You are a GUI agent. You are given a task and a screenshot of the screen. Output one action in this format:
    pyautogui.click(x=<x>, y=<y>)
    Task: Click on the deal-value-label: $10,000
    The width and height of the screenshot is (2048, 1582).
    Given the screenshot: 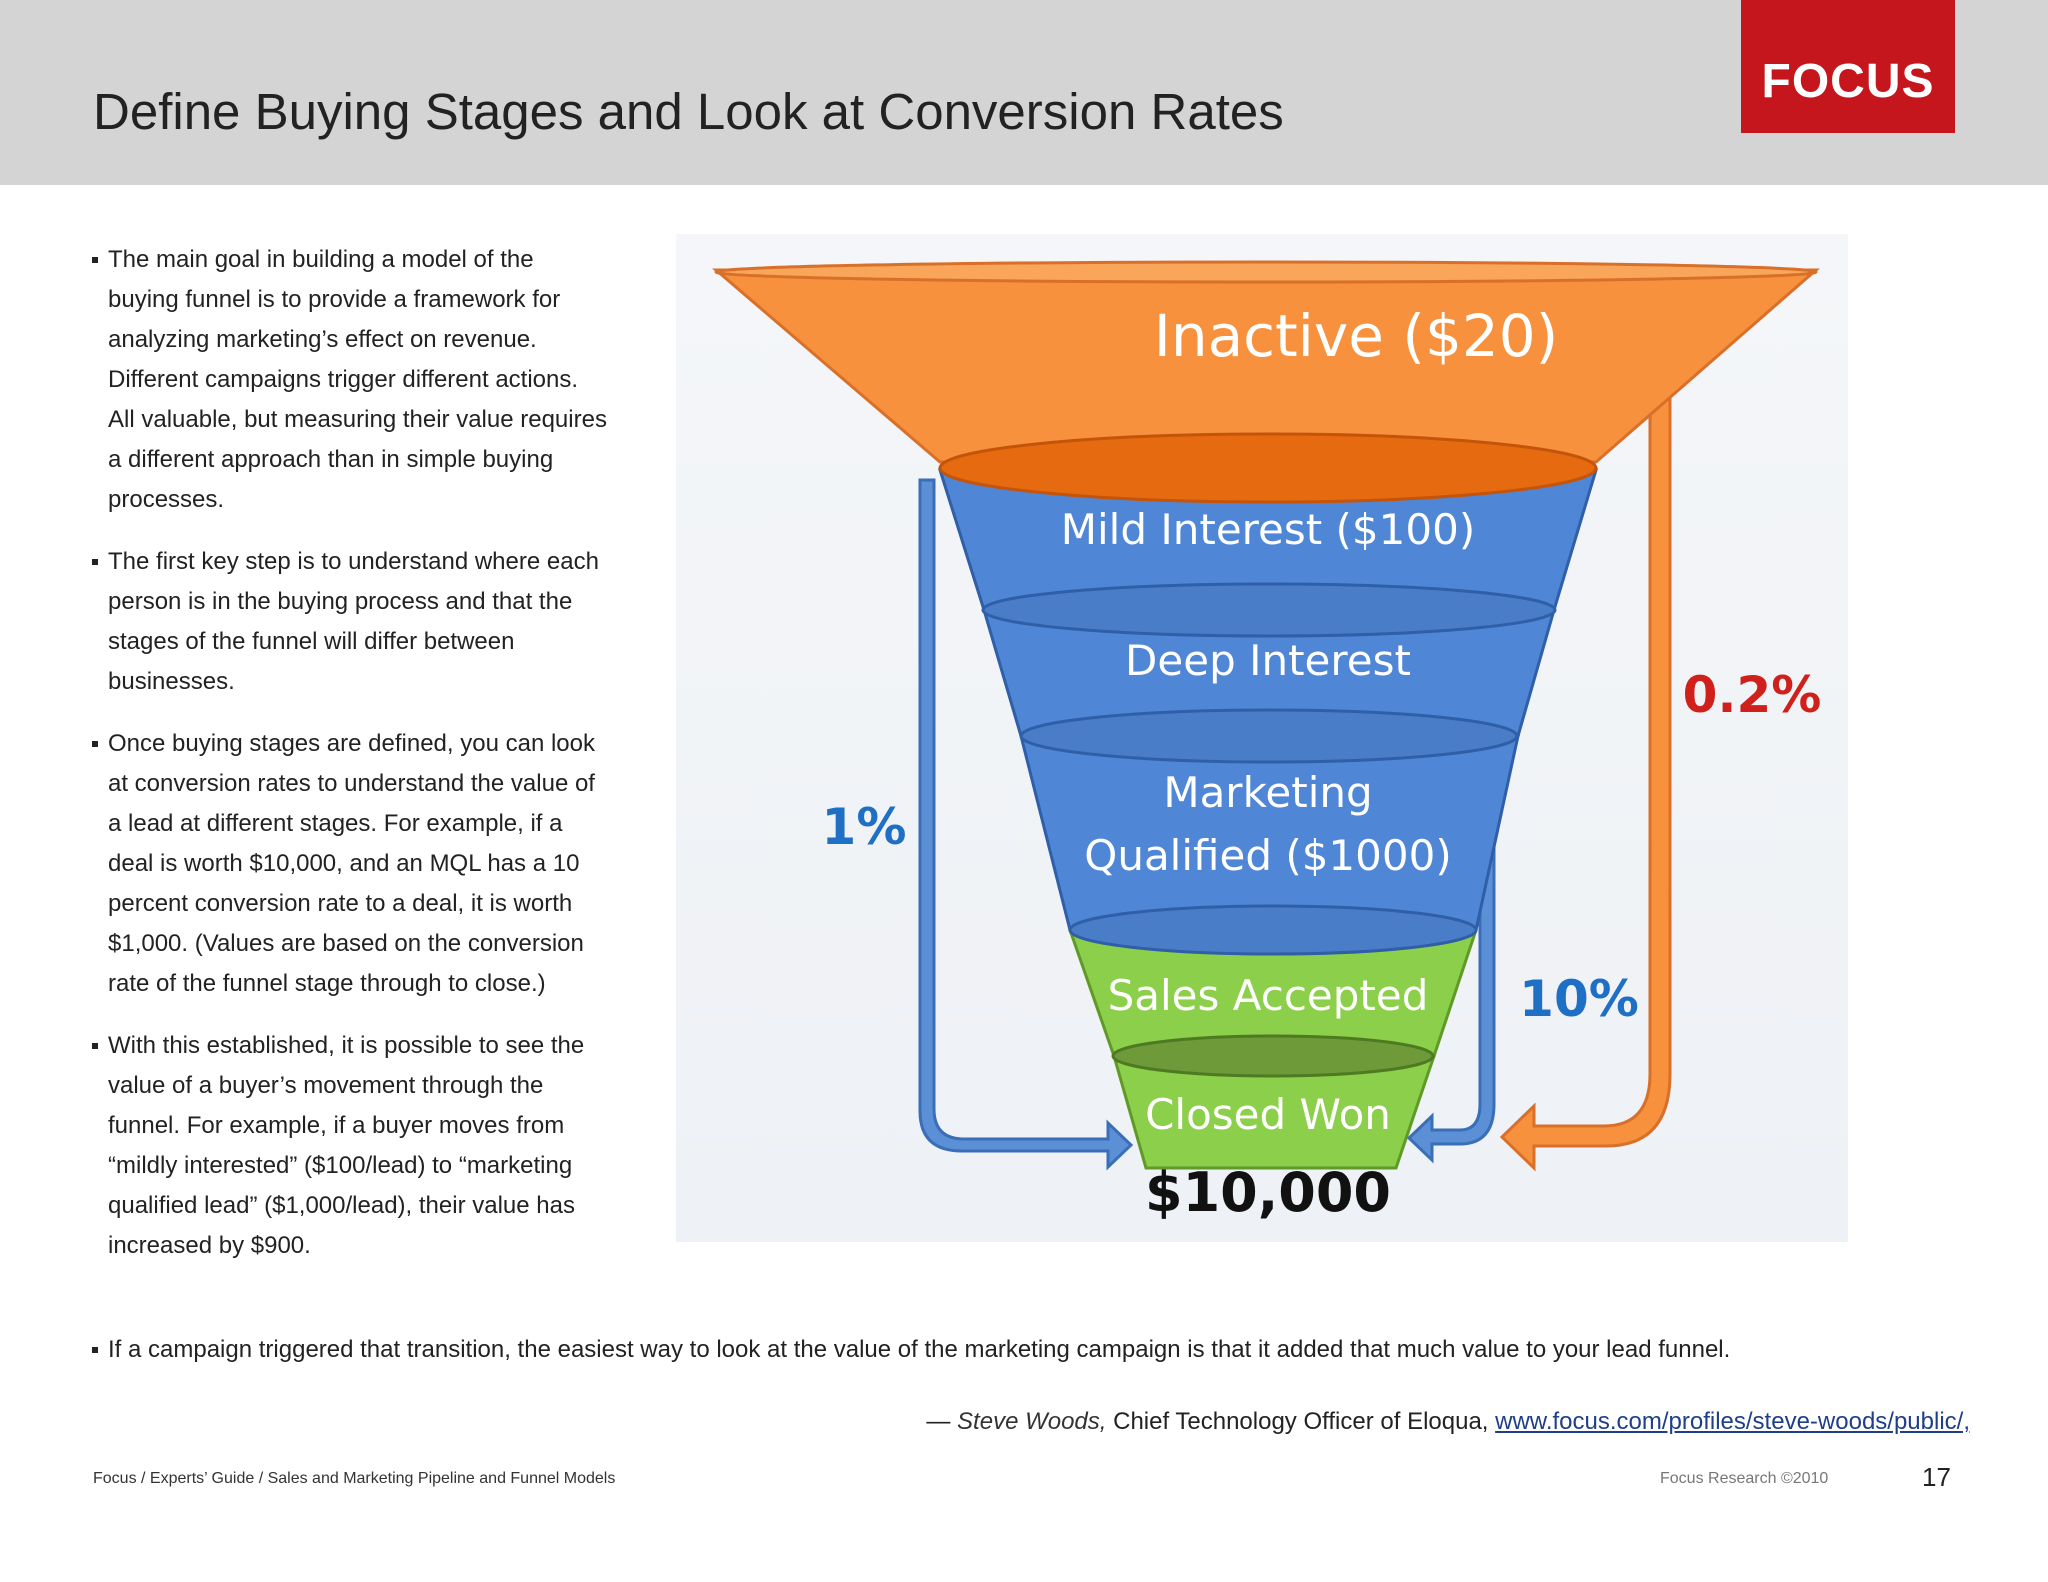 What is the action you would take?
    pyautogui.click(x=1268, y=1192)
    